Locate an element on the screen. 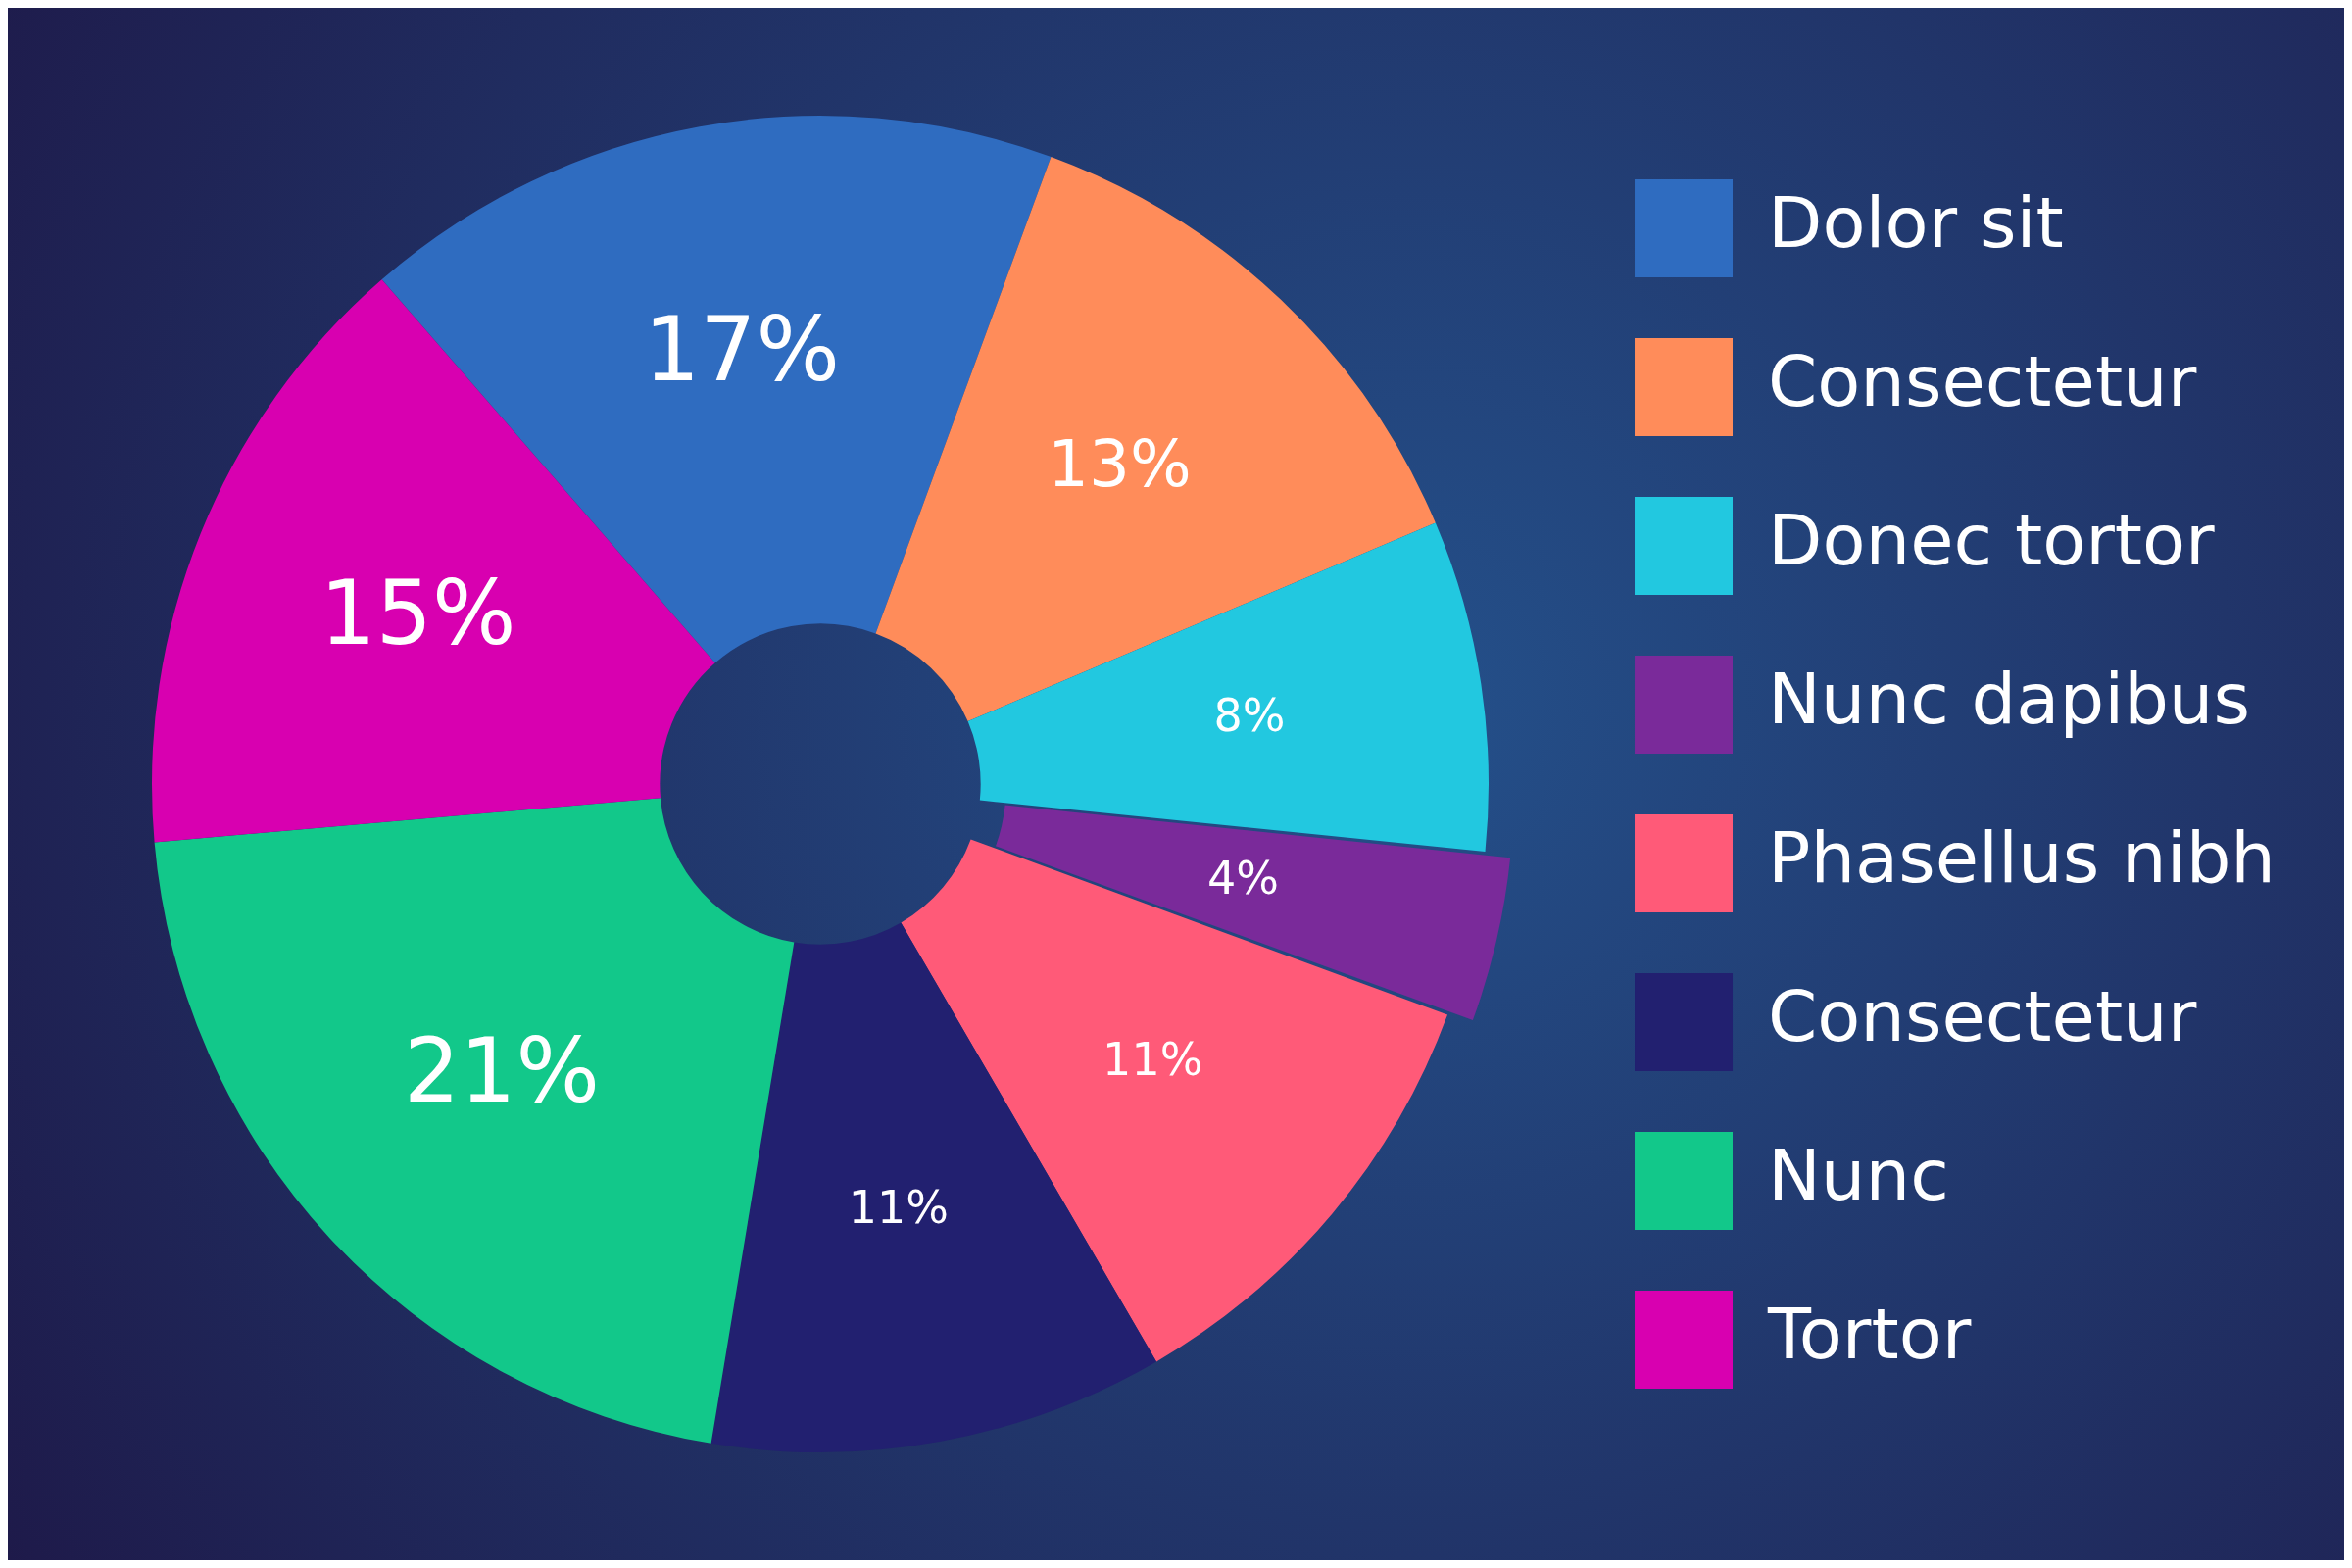 This screenshot has width=2352, height=1568. legend-label: Dolor sit is located at coordinates (1916, 222).